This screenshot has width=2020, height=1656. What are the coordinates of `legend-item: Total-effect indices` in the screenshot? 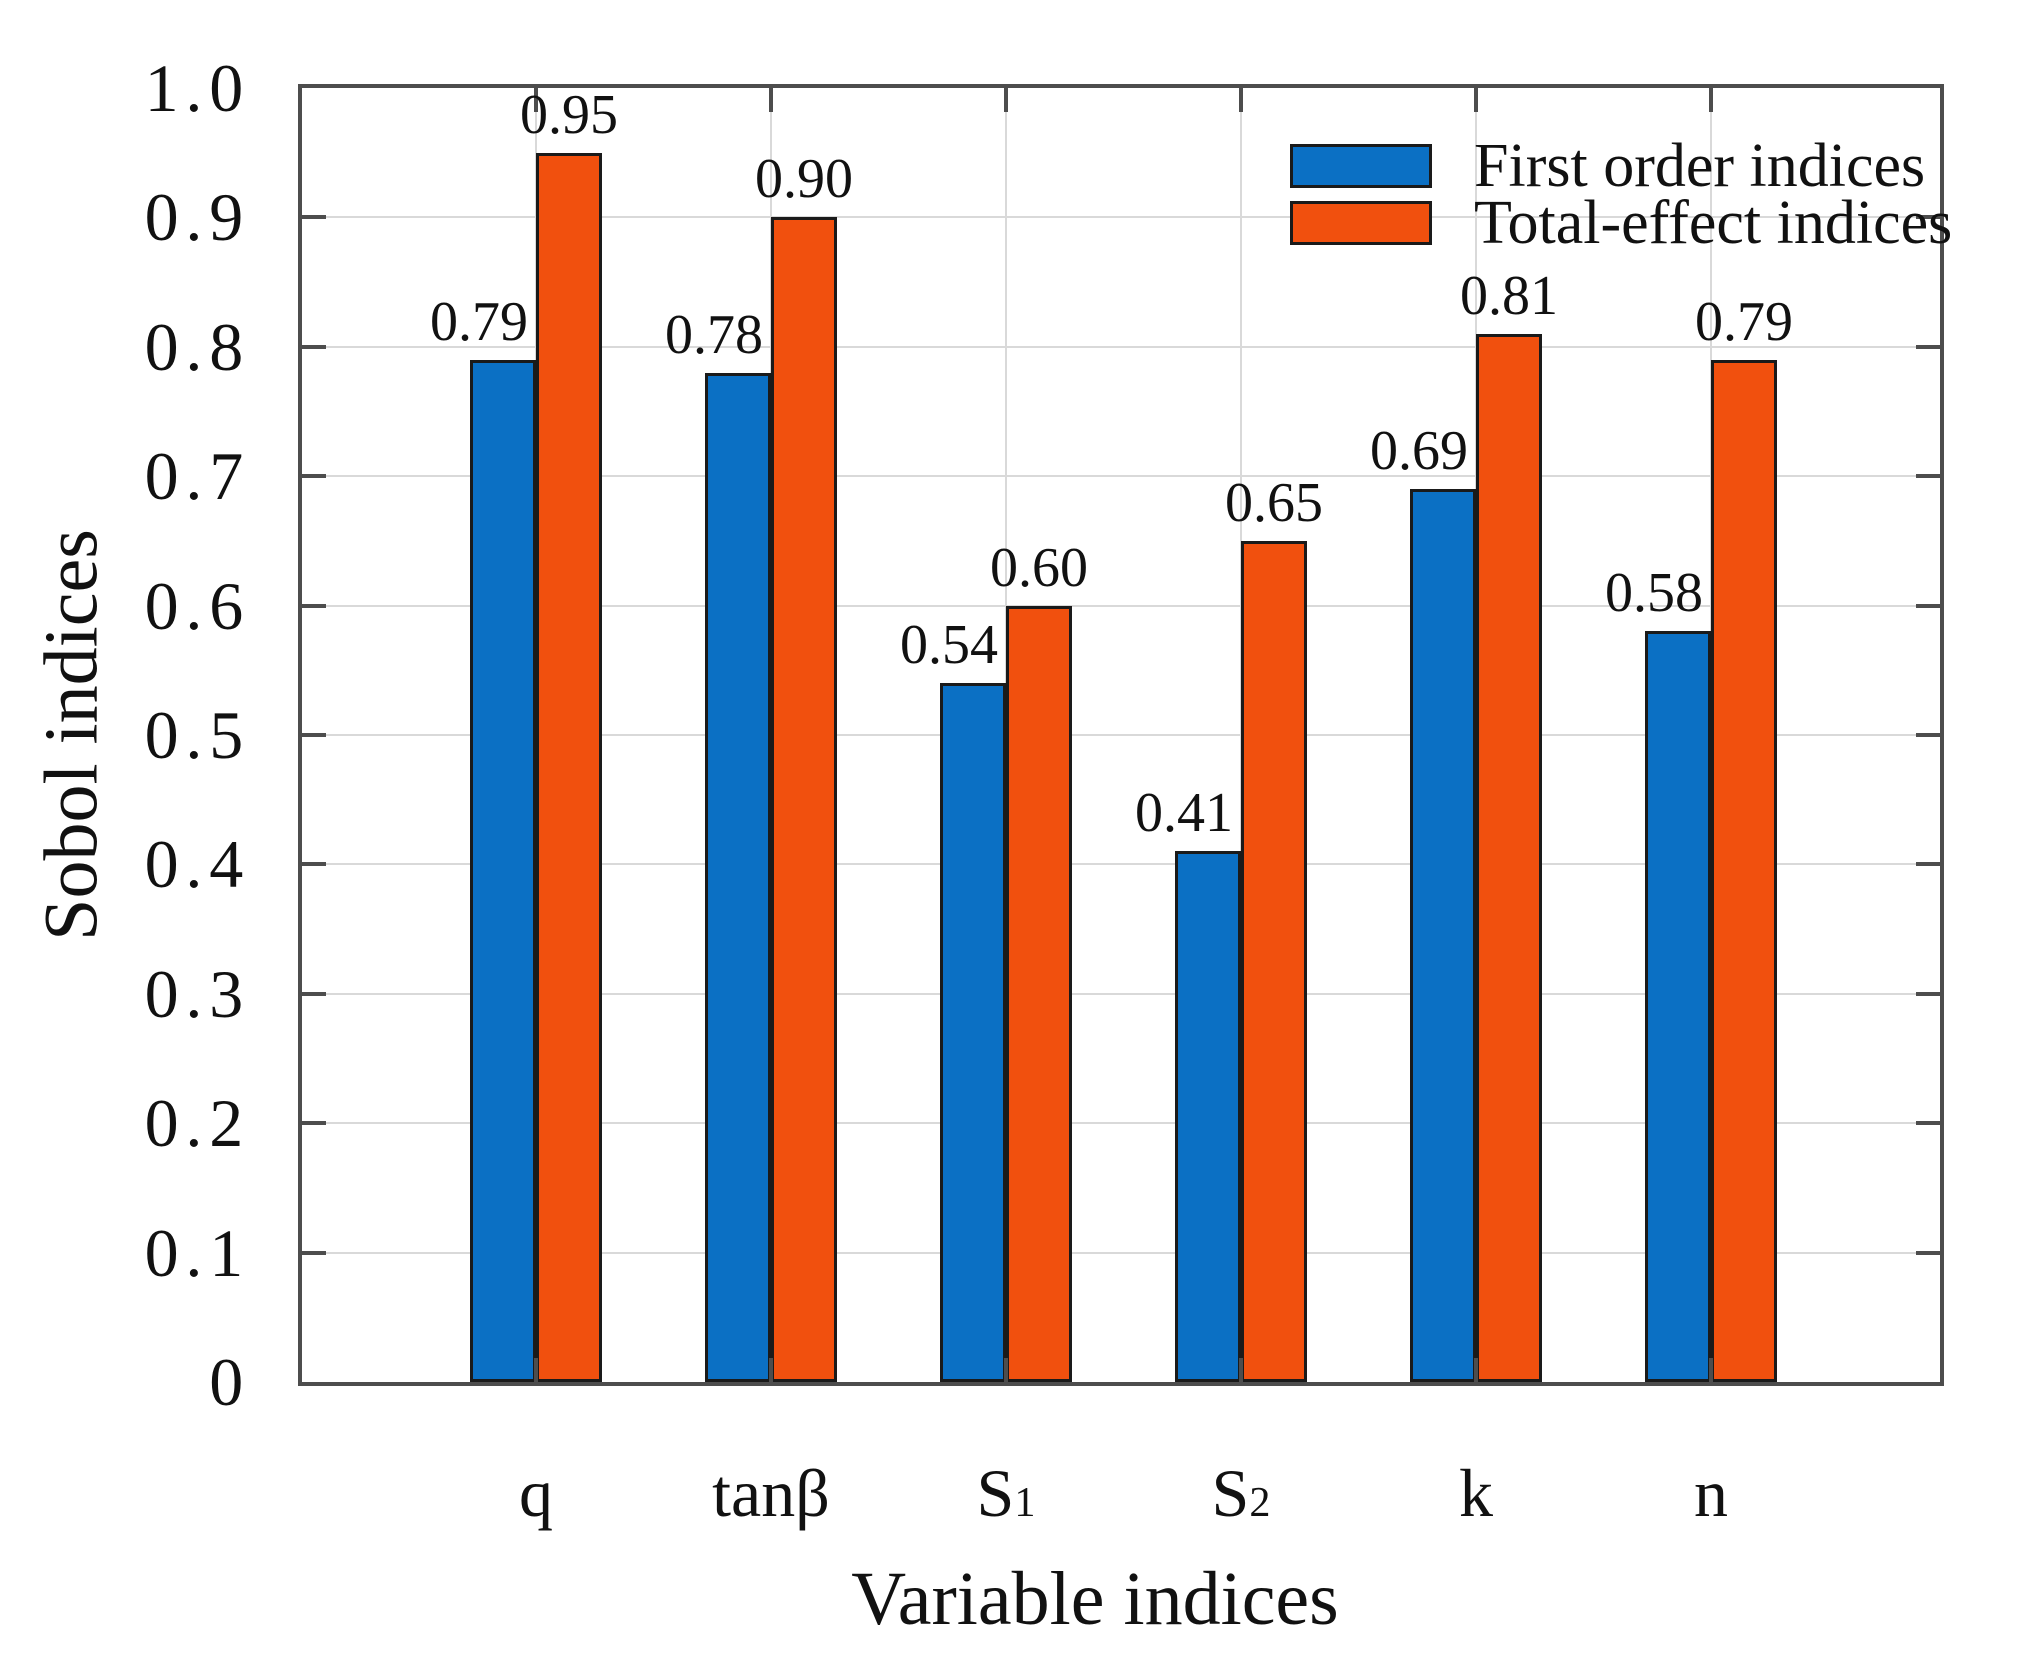 It's located at (1621, 223).